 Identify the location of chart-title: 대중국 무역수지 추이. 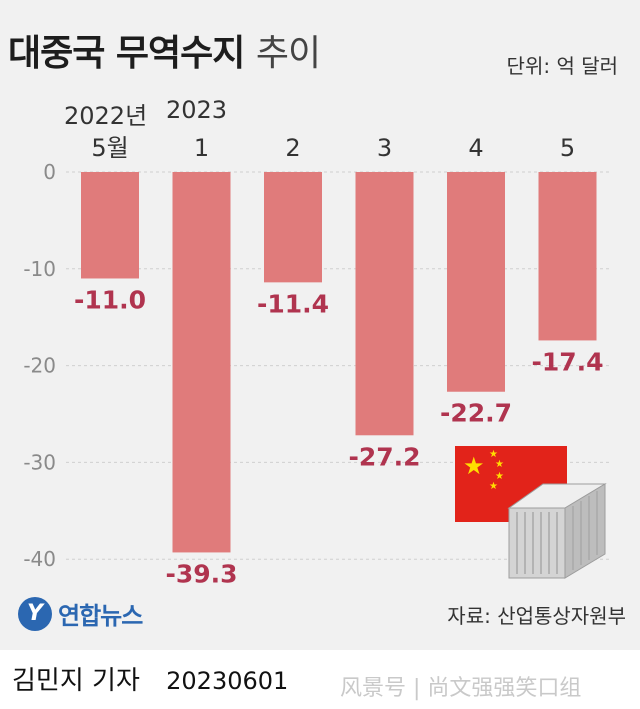
(164, 50).